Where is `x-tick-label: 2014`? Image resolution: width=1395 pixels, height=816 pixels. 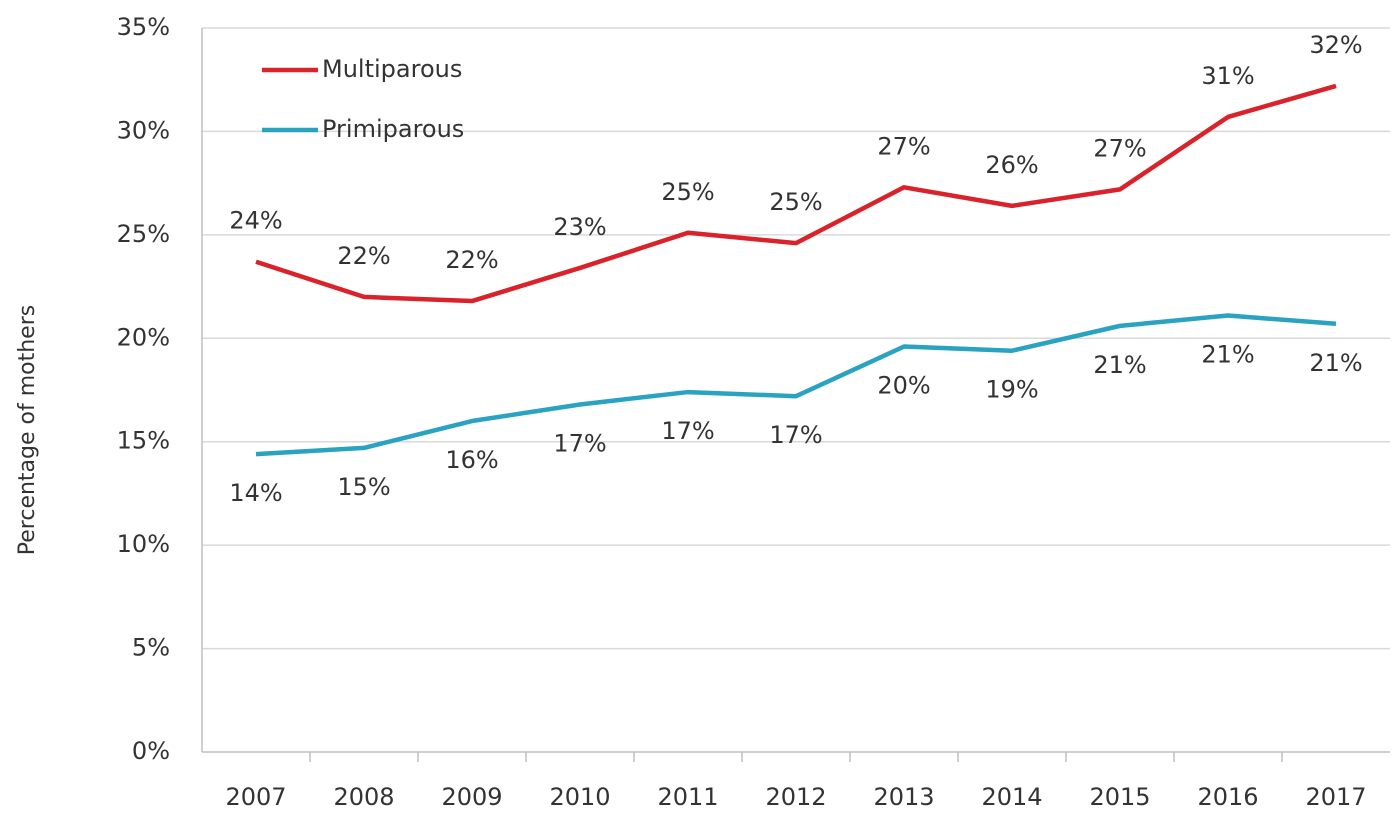 x-tick-label: 2014 is located at coordinates (1011, 797).